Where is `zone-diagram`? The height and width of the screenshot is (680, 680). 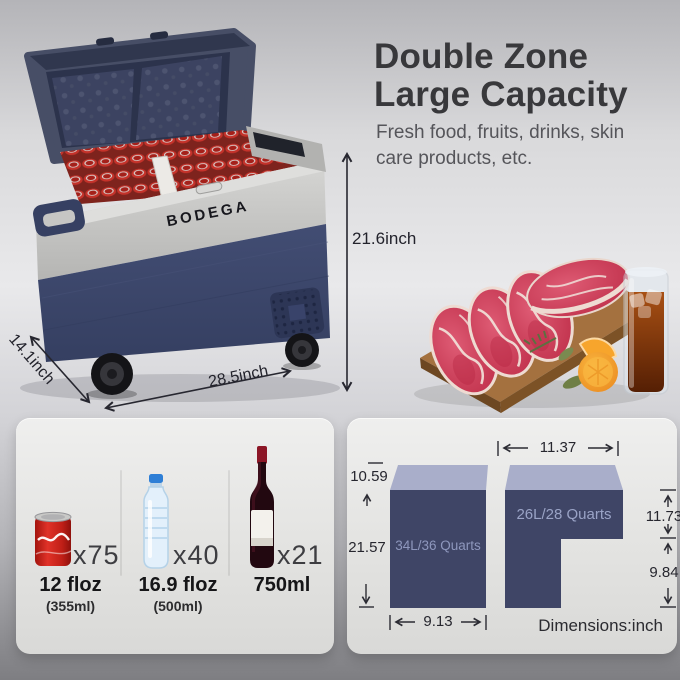
zone-diagram is located at coordinates (517, 535).